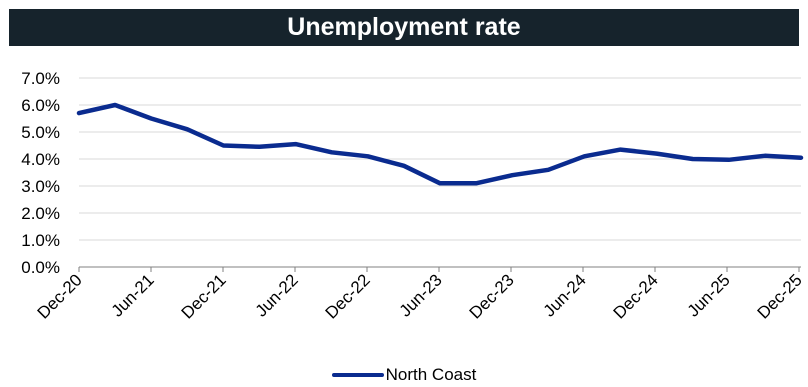  Describe the element at coordinates (40, 159) in the screenshot. I see `y-tick-label: 4.0%` at that location.